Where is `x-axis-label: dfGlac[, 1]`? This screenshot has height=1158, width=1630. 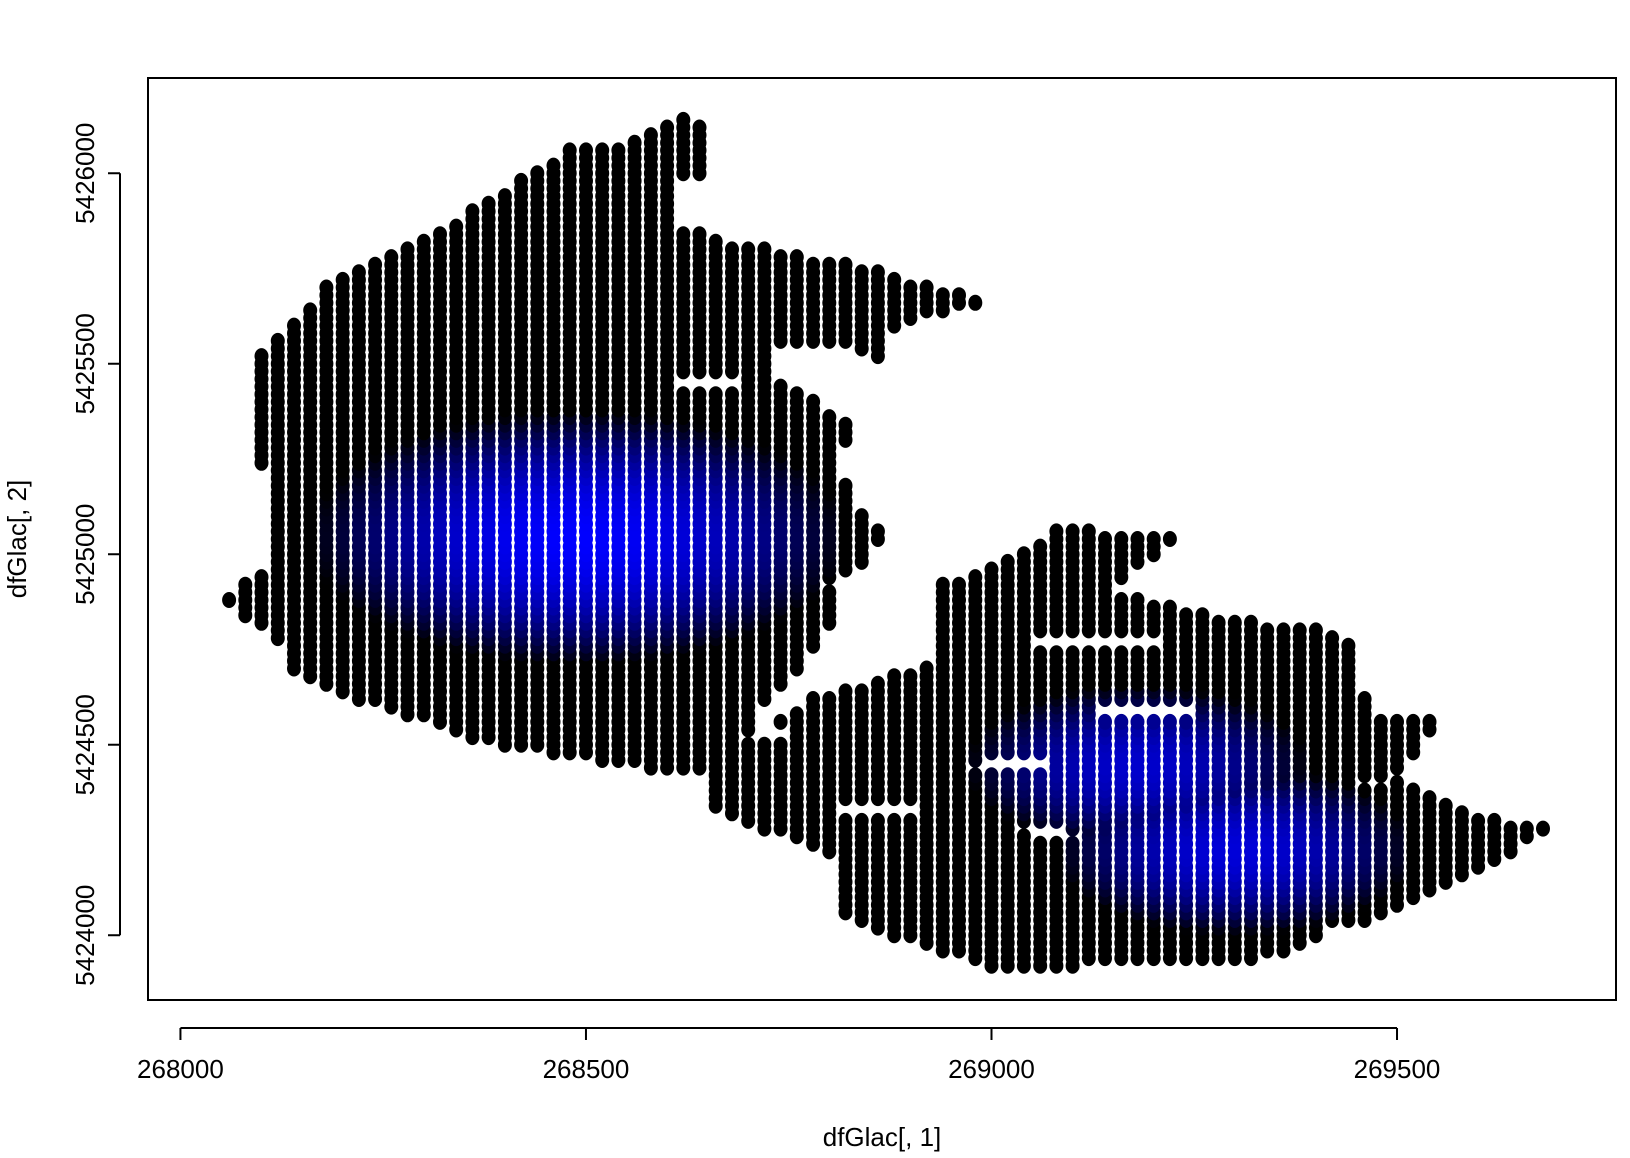
x-axis-label: dfGlac[, 1] is located at coordinates (882, 1137).